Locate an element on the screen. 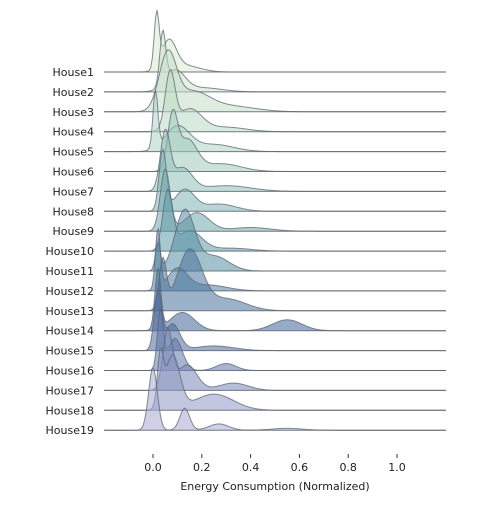 This screenshot has height=511, width=478. row-label-house3: House3 is located at coordinates (73, 112).